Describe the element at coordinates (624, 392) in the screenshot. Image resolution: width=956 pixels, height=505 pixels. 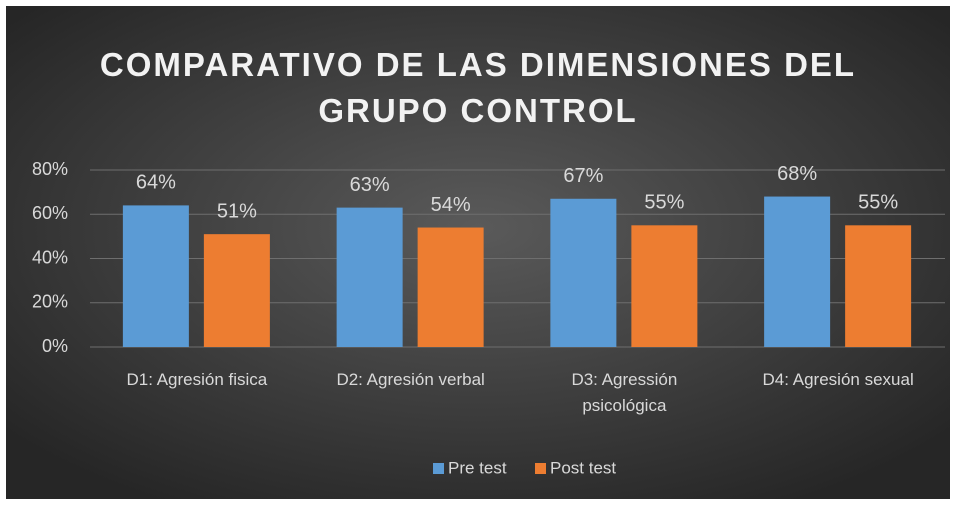
I see `x-tick-label: D3: Agressión psicológica` at that location.